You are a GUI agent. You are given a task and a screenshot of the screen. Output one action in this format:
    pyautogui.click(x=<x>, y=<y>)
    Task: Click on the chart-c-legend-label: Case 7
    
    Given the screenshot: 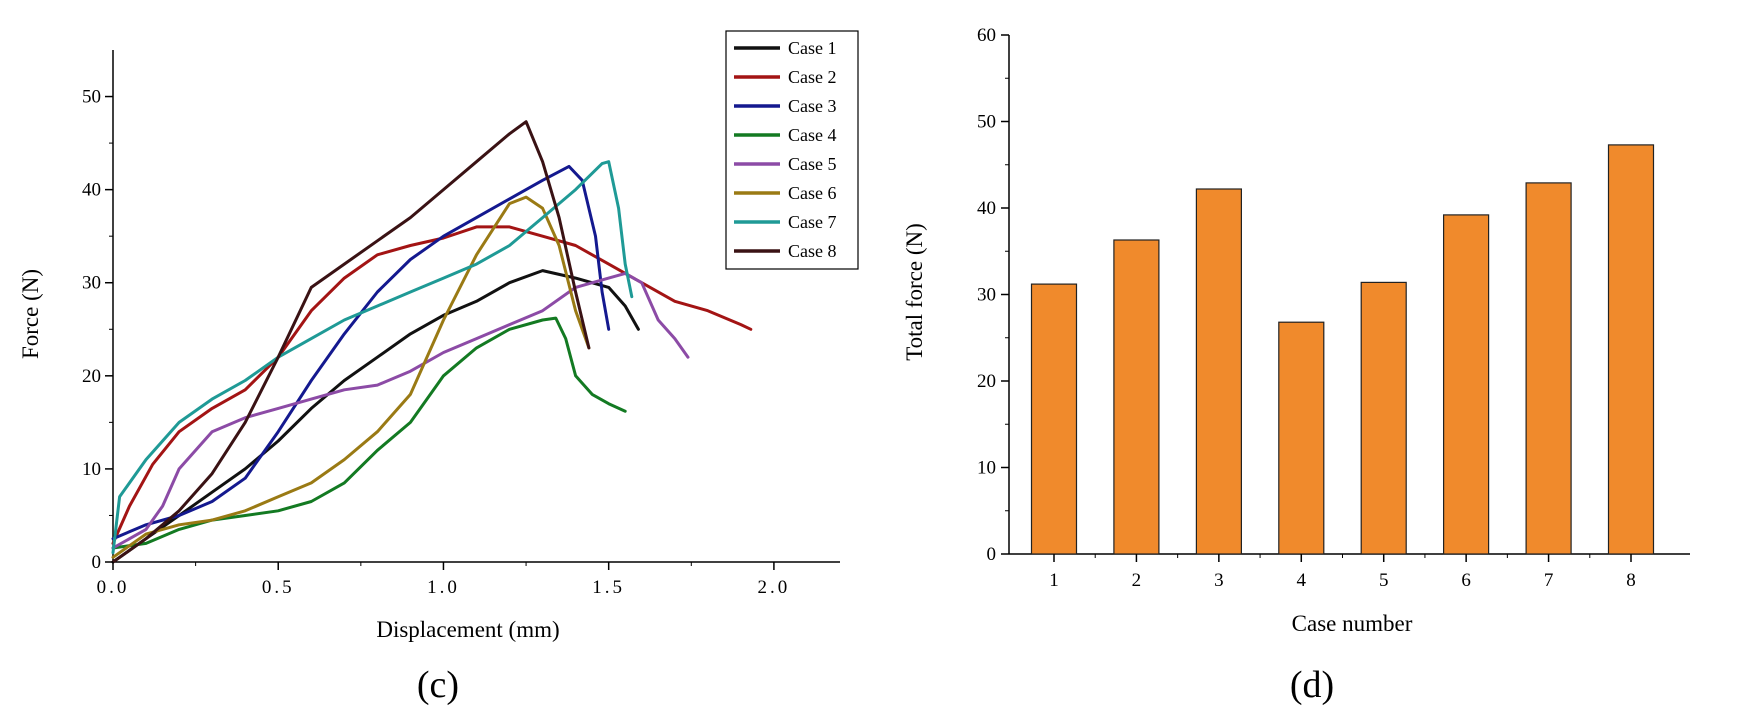 What is the action you would take?
    pyautogui.click(x=812, y=222)
    